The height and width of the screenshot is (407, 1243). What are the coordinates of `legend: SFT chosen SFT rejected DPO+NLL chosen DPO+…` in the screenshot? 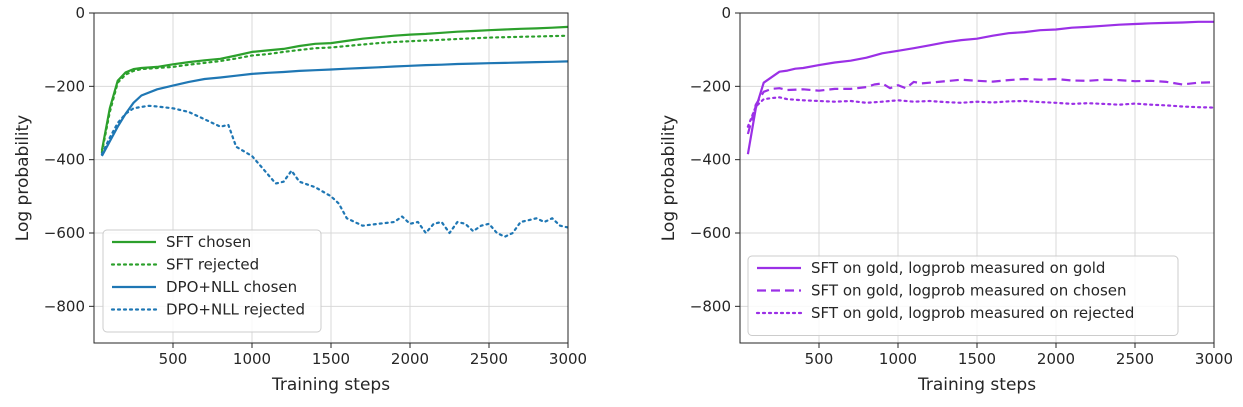 It's located at (212, 281).